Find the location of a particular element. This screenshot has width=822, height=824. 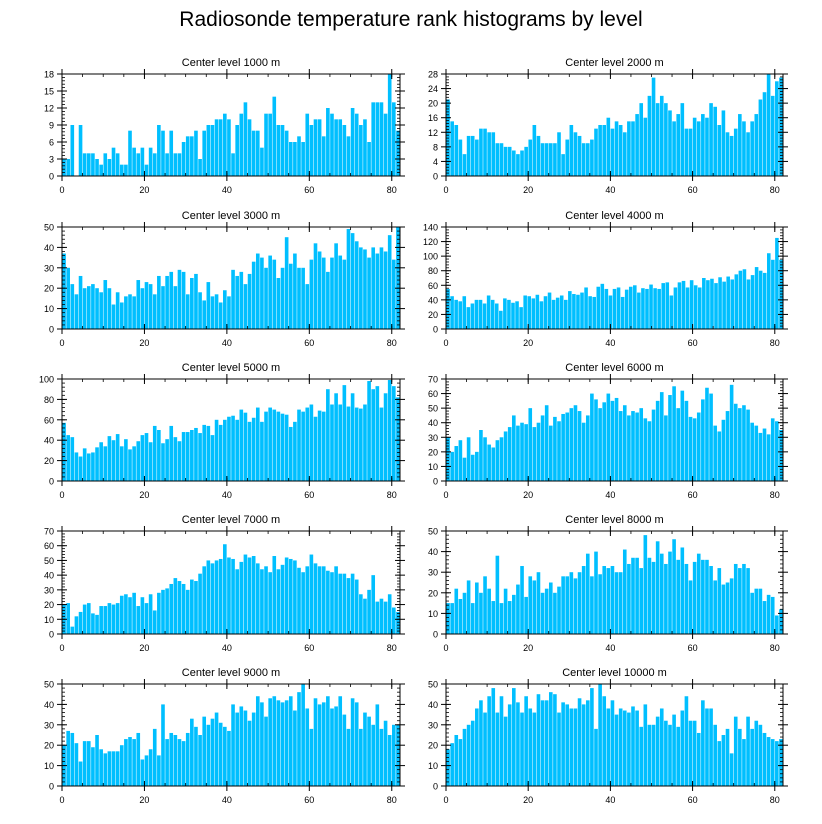

y-tick-label: 0 is located at coordinates (435, 635).